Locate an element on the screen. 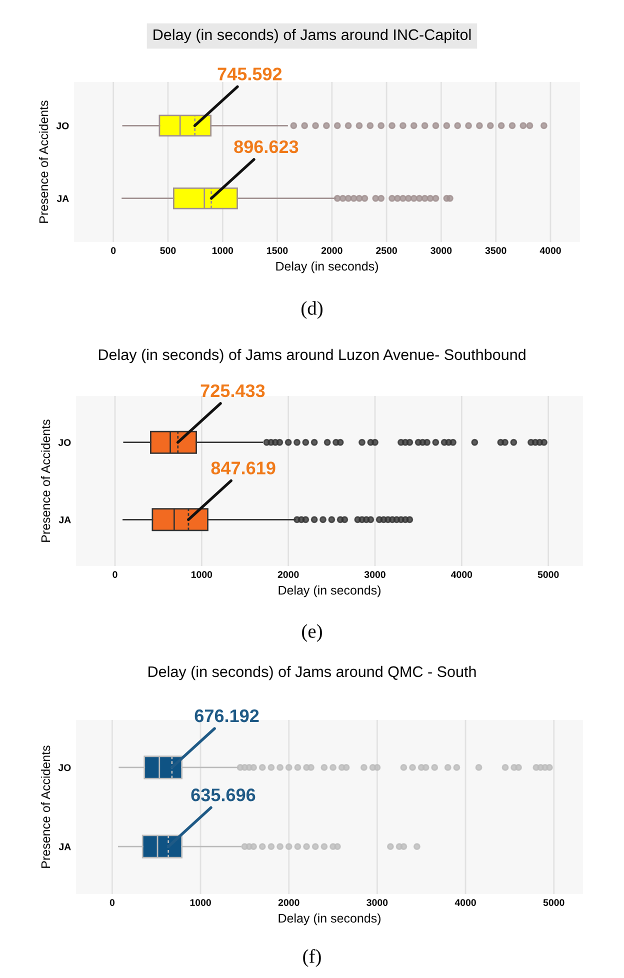 The height and width of the screenshot is (978, 624). annotation: 847.619 is located at coordinates (243, 468).